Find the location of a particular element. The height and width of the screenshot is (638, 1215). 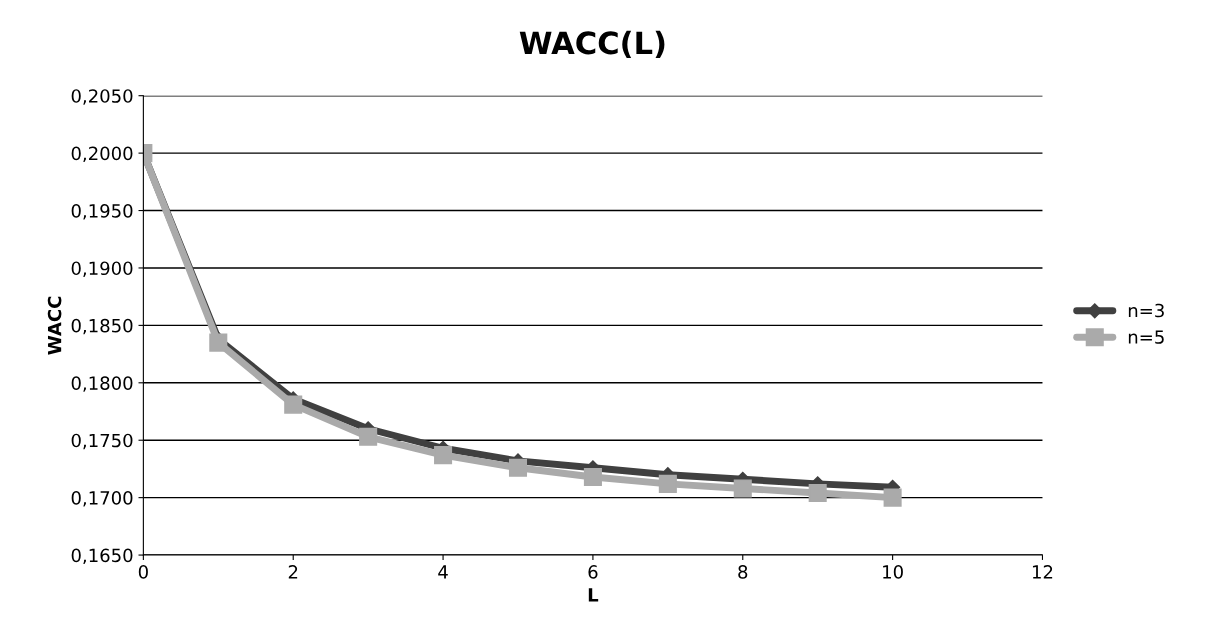

y-tick-label: 0,1950 is located at coordinates (102, 212).